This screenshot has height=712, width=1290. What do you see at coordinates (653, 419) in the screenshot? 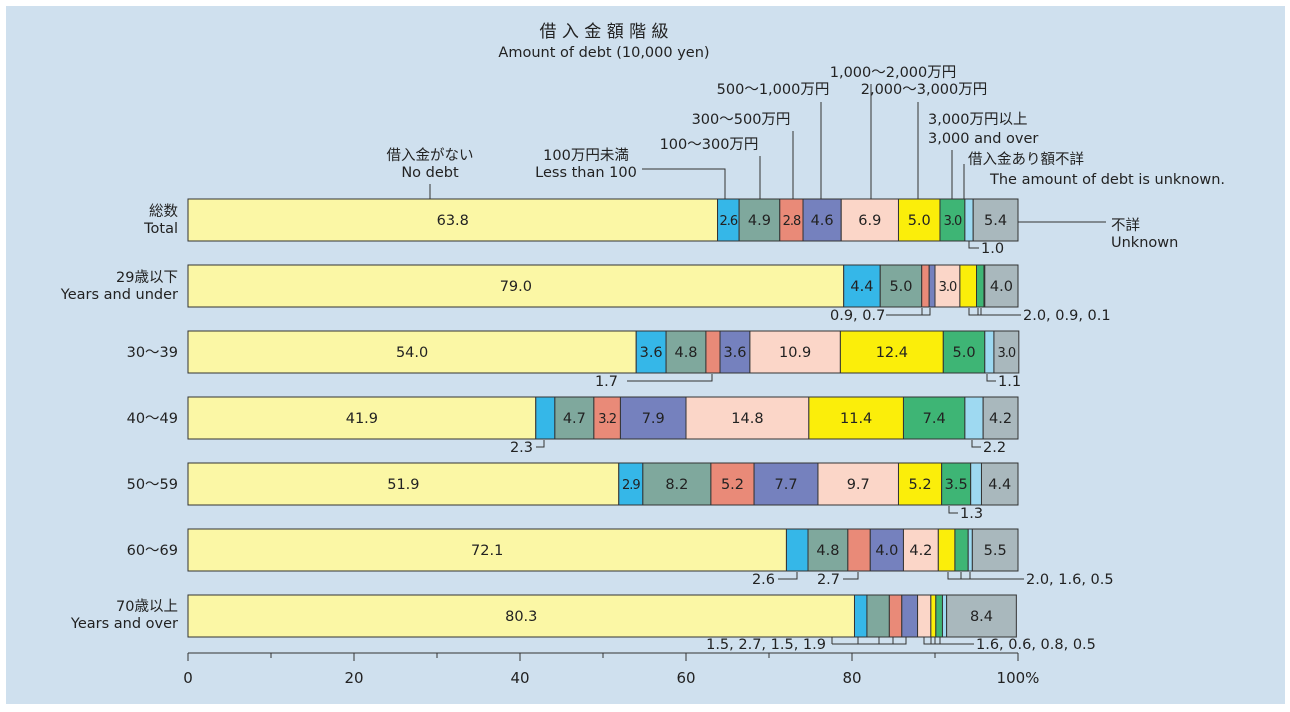
I see `bar-value-label: 7.9` at bounding box center [653, 419].